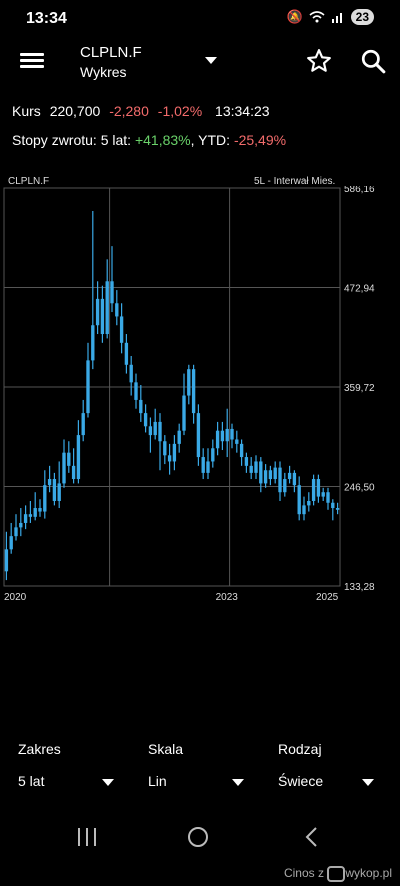 Image resolution: width=400 pixels, height=886 pixels. Describe the element at coordinates (32, 61) in the screenshot. I see `menu-icon` at that location.